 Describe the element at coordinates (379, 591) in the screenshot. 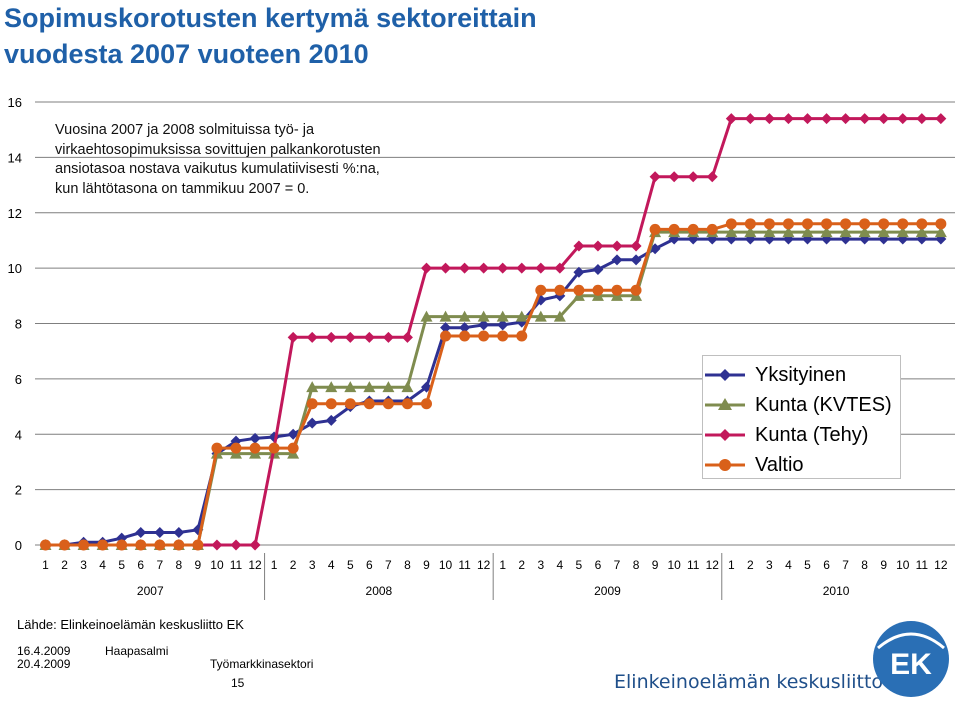

I see `x-year-label: 2008` at that location.